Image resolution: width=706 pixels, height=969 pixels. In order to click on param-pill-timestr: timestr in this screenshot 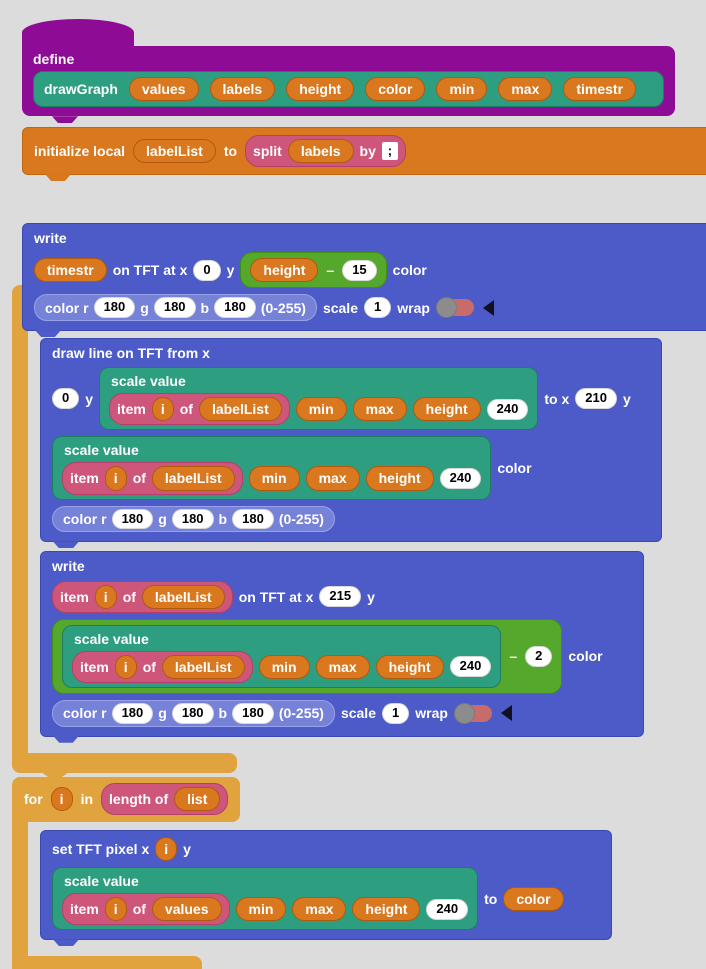, I will do `click(600, 89)`.